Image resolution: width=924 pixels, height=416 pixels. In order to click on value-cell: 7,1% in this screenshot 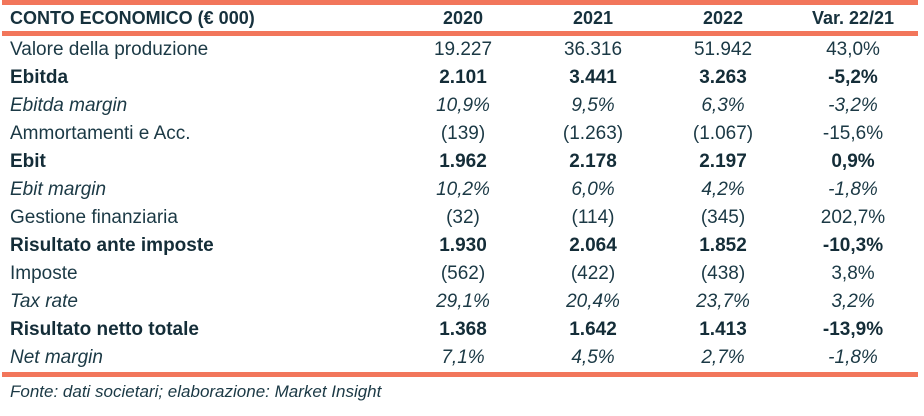, I will do `click(463, 357)`.